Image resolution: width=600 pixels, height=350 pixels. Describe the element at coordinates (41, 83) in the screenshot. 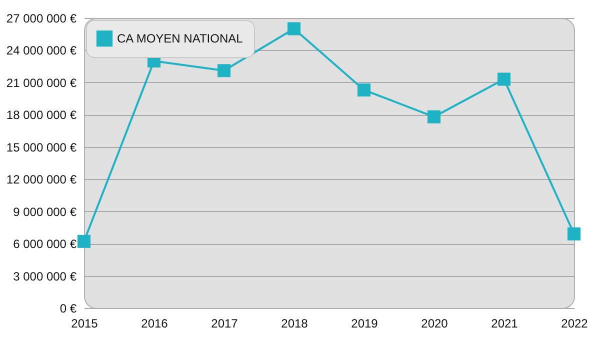

I see `y-tick-label: 21 000 000 €` at that location.